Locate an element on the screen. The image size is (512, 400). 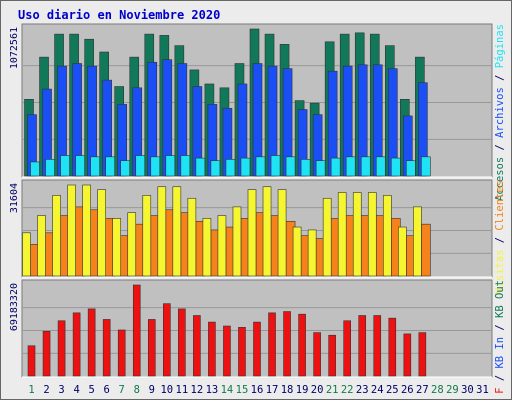
day-label: 28 is located at coordinates (437, 390).